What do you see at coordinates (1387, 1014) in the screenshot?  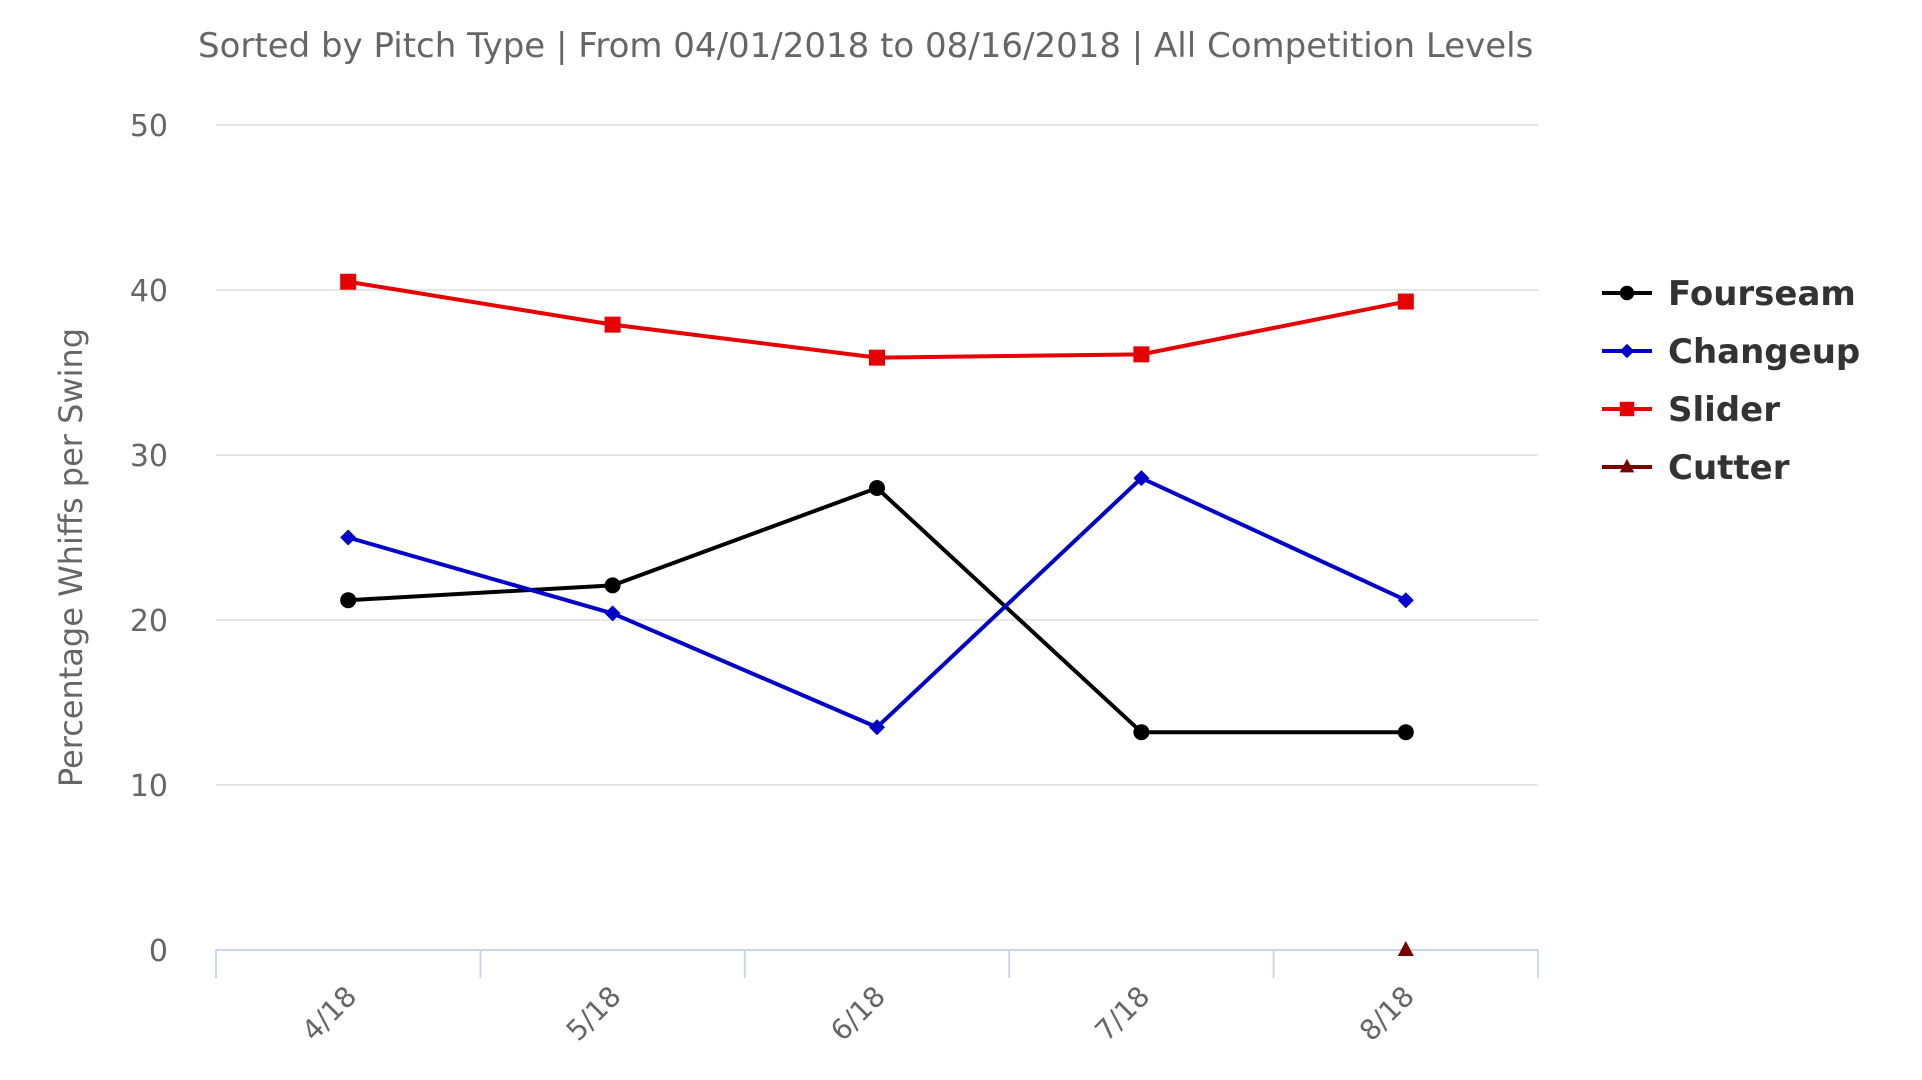 I see `x-tick-label: 8/18` at bounding box center [1387, 1014].